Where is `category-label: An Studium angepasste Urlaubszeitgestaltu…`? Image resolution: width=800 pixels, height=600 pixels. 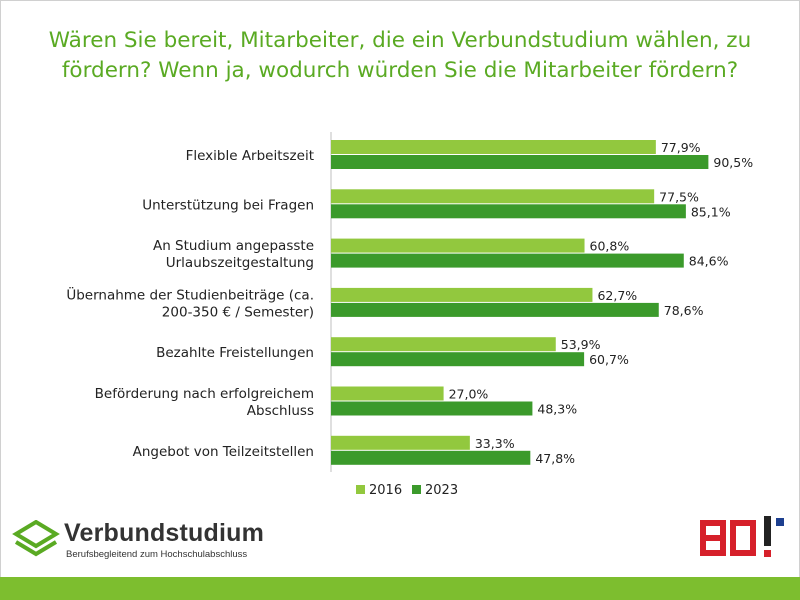
category-label: An Studium angepasste Urlaubszeitgestaltu… is located at coordinates (233, 254).